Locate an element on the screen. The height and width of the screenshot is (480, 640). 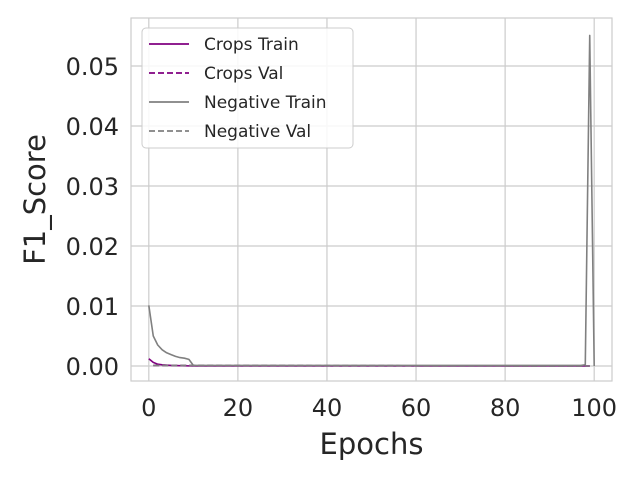
y-tick-label: 0.03 is located at coordinates (92, 187).